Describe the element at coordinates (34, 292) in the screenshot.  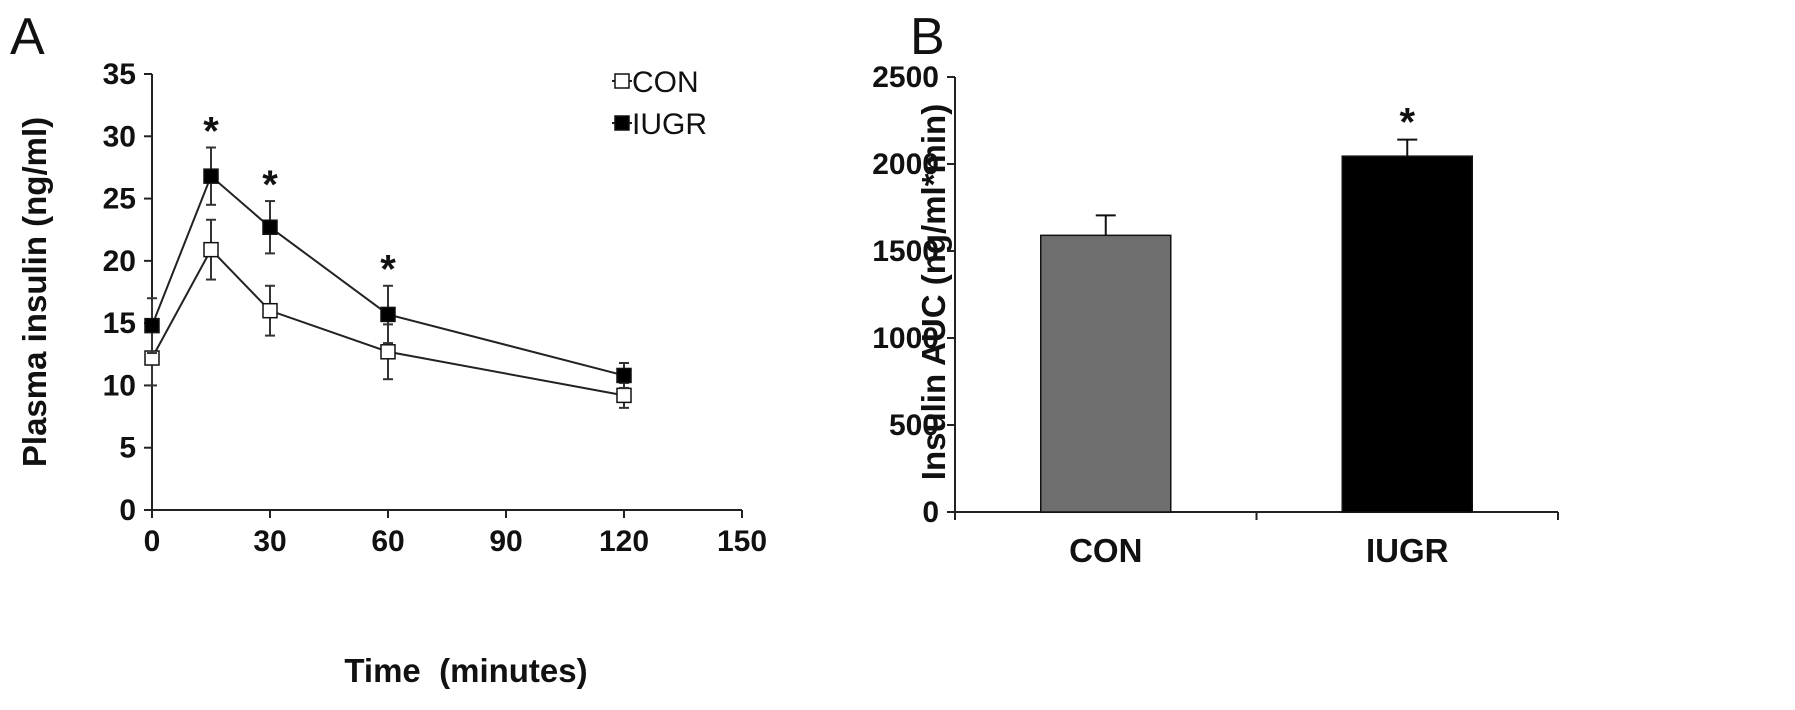
I see `panel-a-y-axis-title: Plasma insulin (ng/ml)` at that location.